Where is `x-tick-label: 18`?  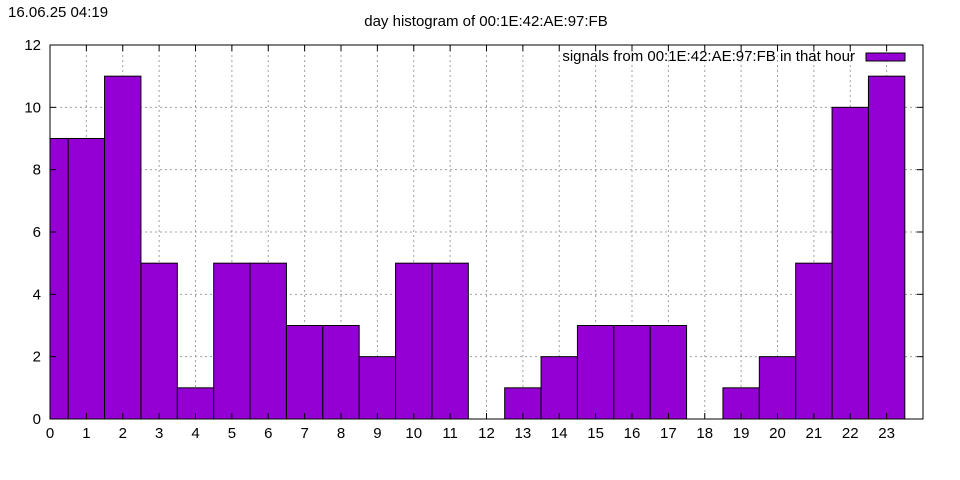 x-tick-label: 18 is located at coordinates (704, 433).